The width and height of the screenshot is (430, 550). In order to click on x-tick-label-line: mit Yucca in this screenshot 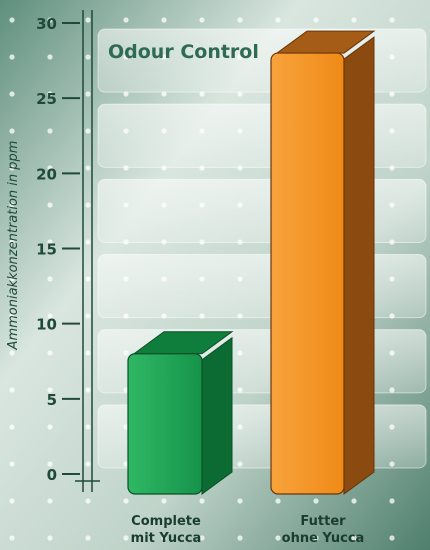, I will do `click(166, 538)`.